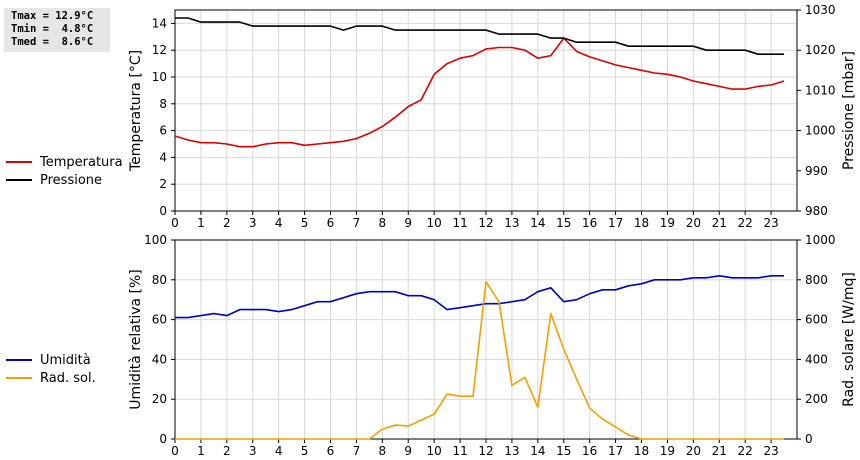 The width and height of the screenshot is (860, 460). What do you see at coordinates (537, 223) in the screenshot?
I see `chart1-x-tick-label: 14` at bounding box center [537, 223].